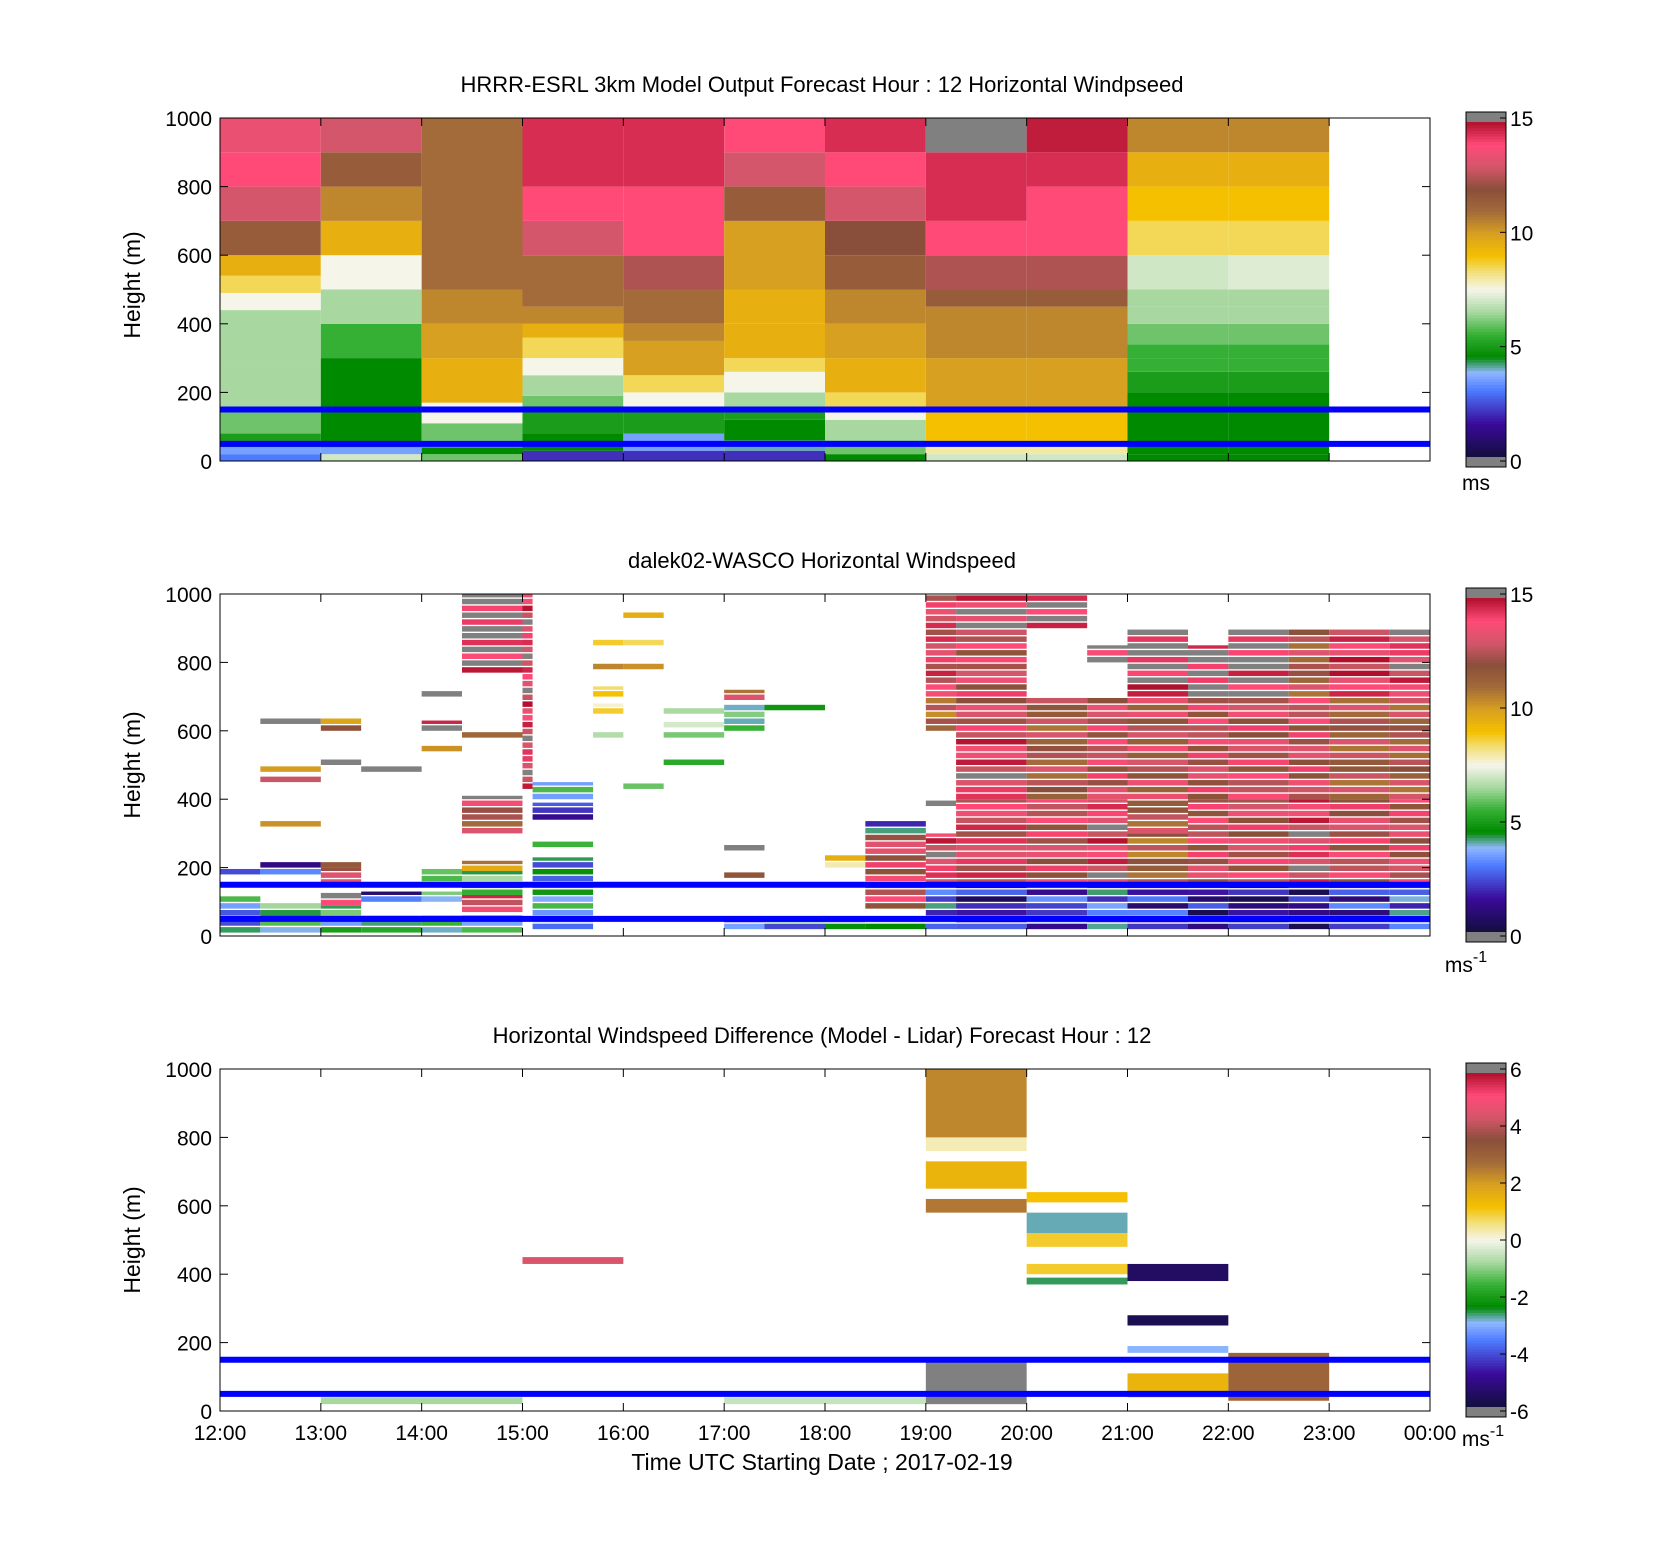 The height and width of the screenshot is (1561, 1680). I want to click on y-tick-label: 800, so click(194, 663).